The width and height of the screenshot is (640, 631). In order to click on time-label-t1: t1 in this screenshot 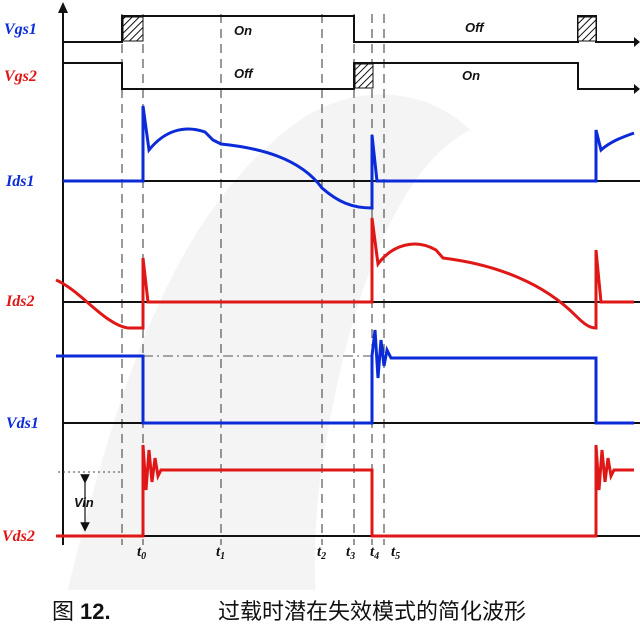, I will do `click(220, 553)`.